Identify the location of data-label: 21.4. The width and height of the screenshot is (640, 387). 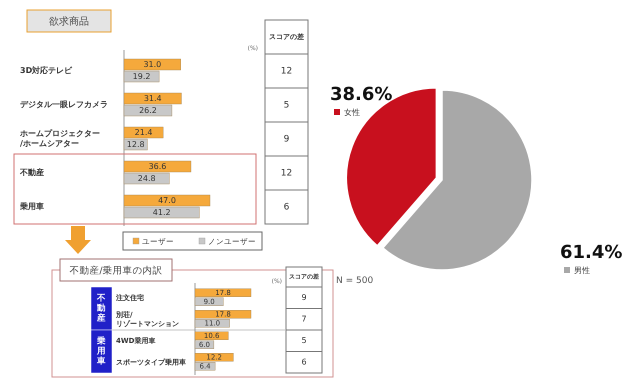
(143, 133).